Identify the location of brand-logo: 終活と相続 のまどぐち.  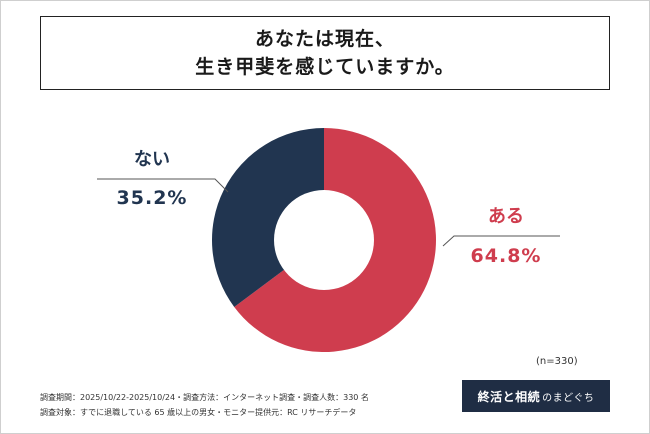
(536, 396).